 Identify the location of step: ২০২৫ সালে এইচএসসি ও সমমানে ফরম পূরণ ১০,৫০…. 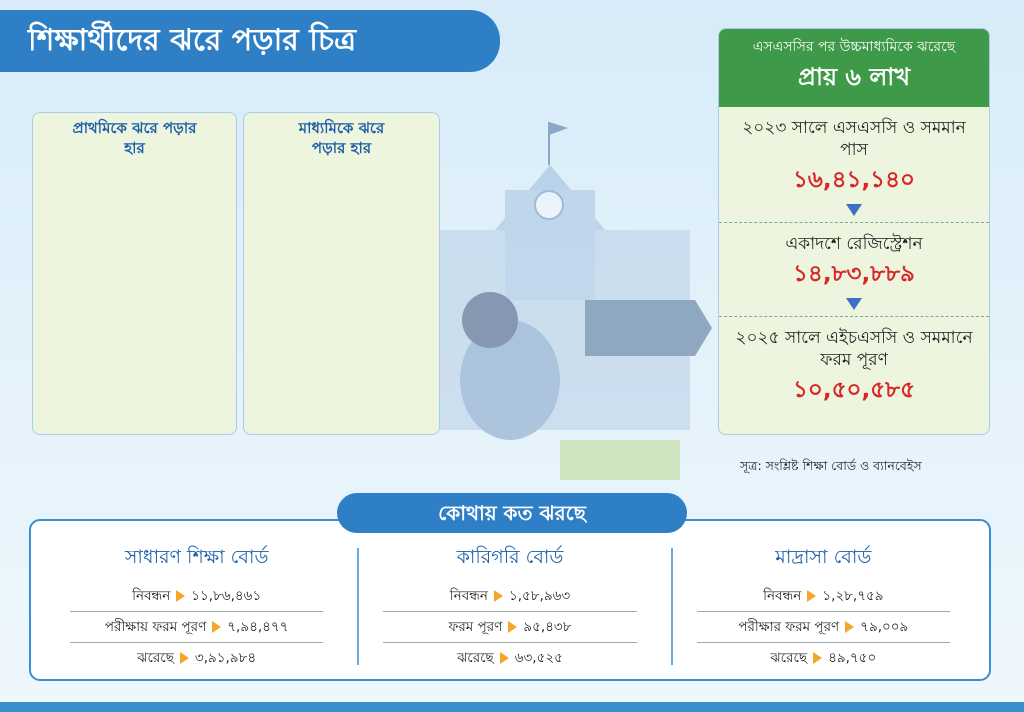
(854, 366).